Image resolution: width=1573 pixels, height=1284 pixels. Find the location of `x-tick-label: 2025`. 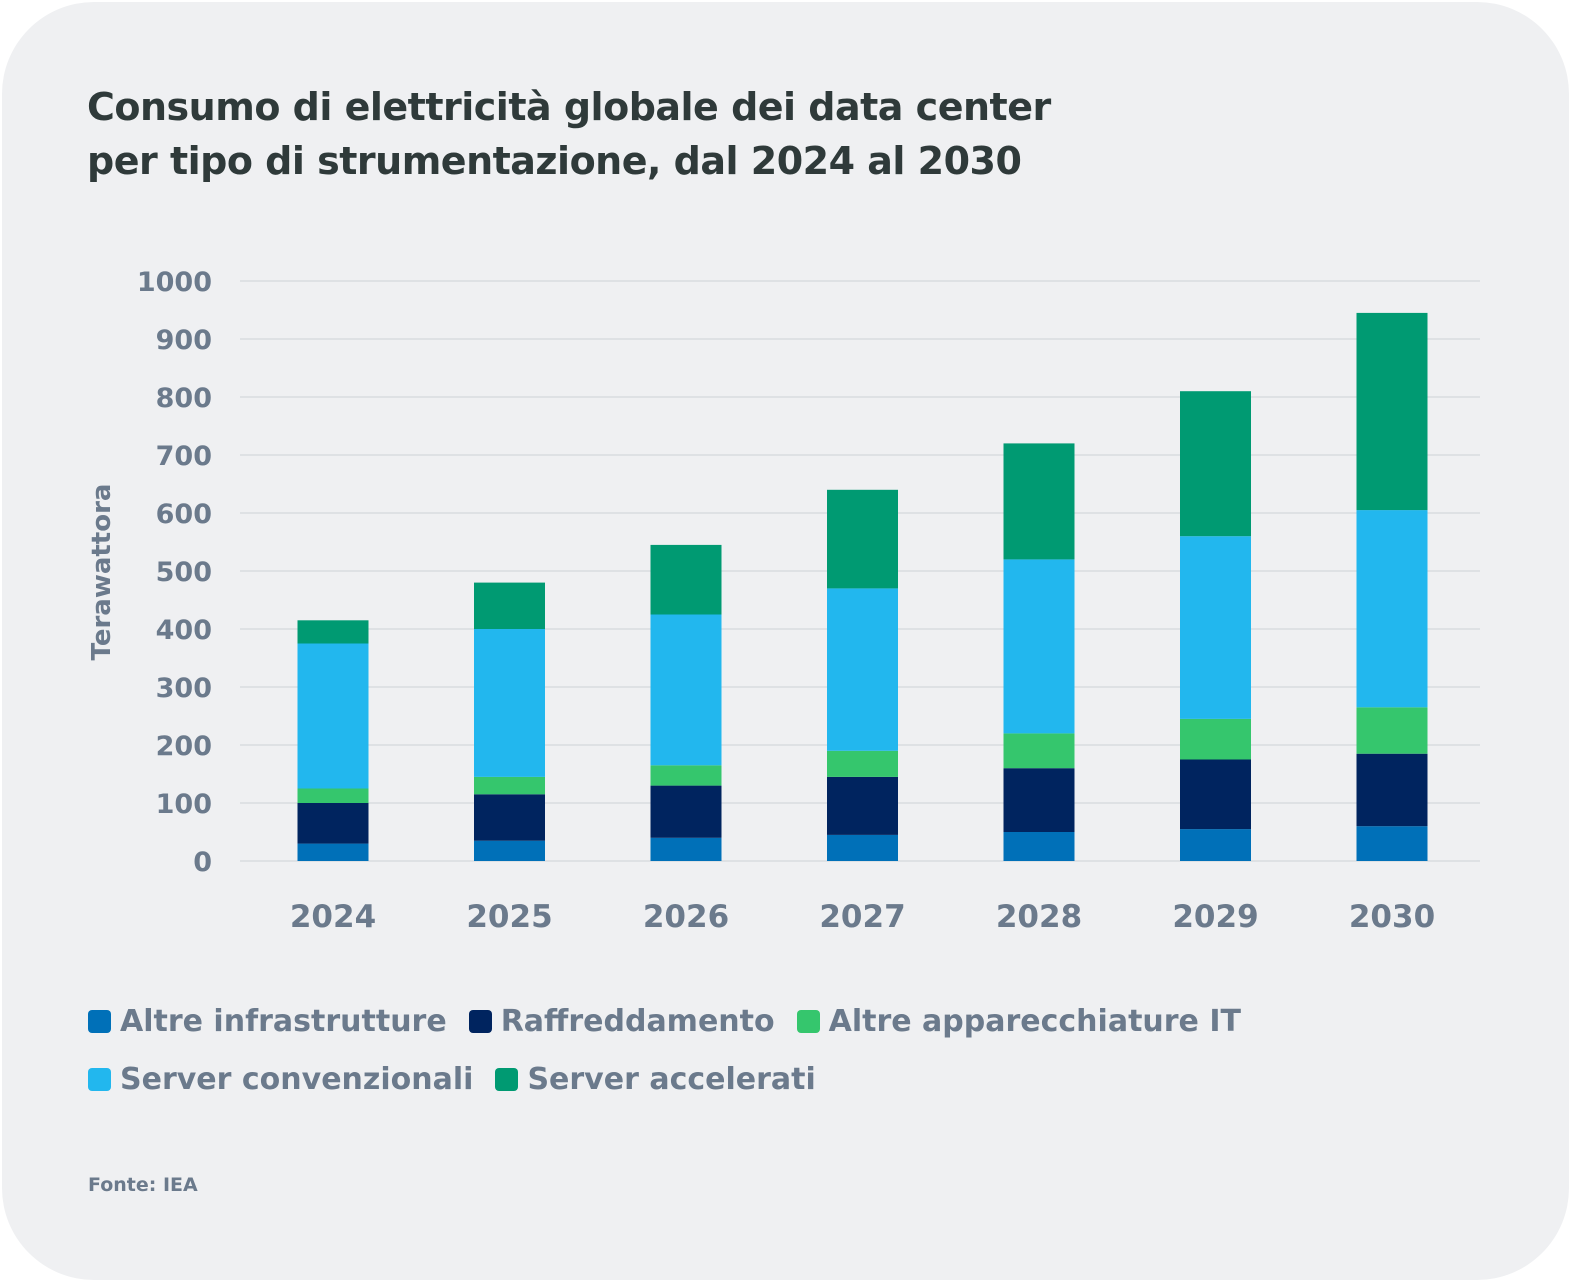

x-tick-label: 2025 is located at coordinates (509, 917).